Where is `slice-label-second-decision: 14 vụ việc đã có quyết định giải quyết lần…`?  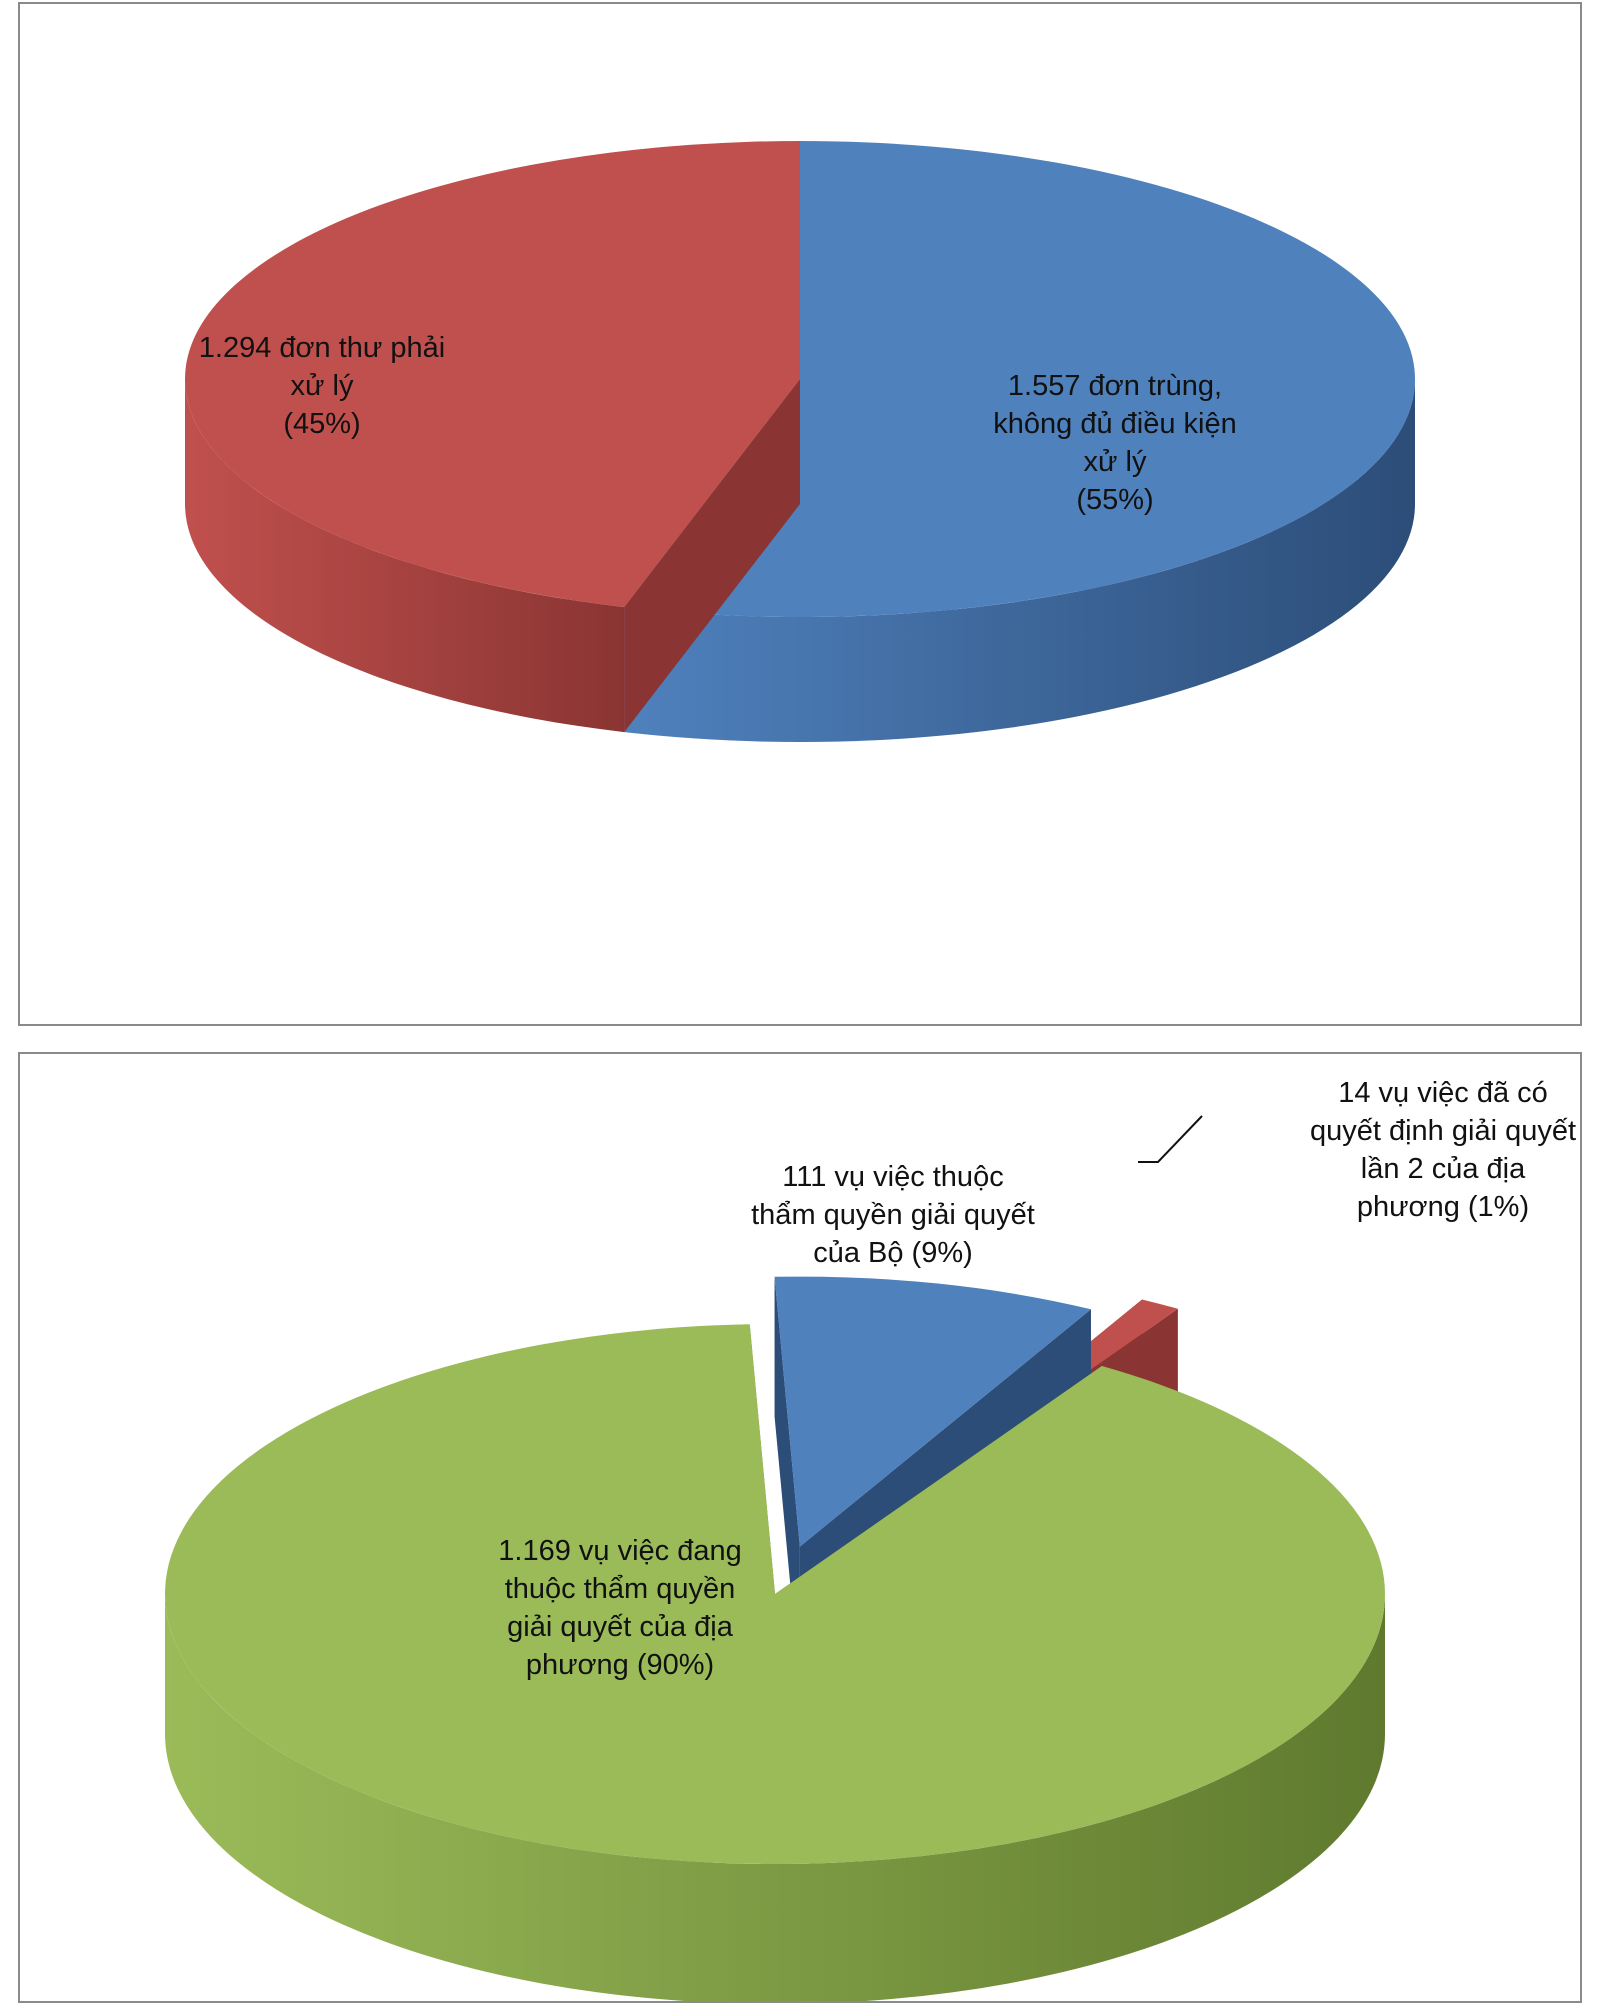
slice-label-second-decision: 14 vụ việc đã có quyết định giải quyết lần… is located at coordinates (1443, 1150).